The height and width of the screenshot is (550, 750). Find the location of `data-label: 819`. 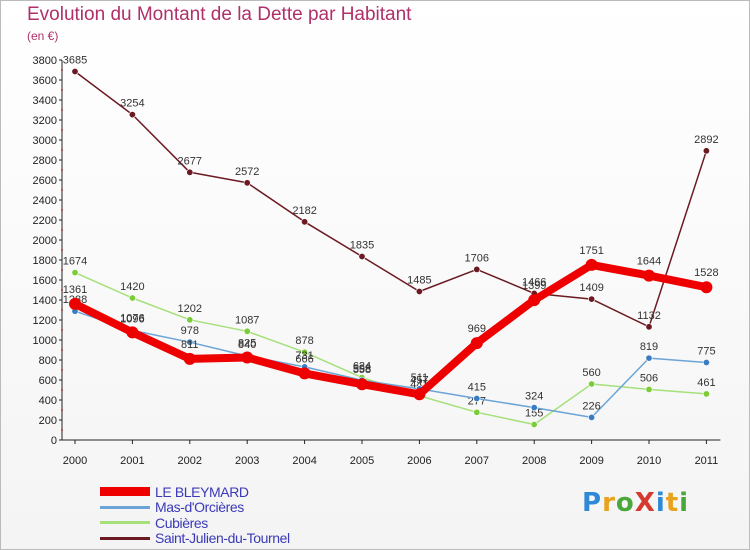

data-label: 819 is located at coordinates (649, 347).